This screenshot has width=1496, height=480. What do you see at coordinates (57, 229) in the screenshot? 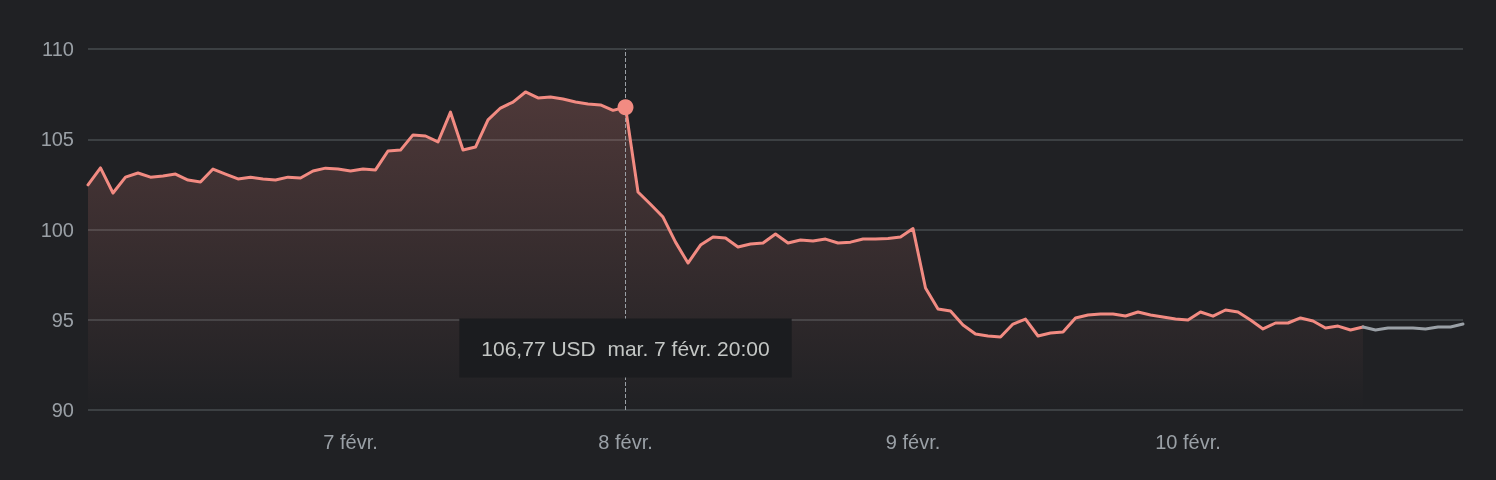
I see `y-tick-label: 100` at bounding box center [57, 229].